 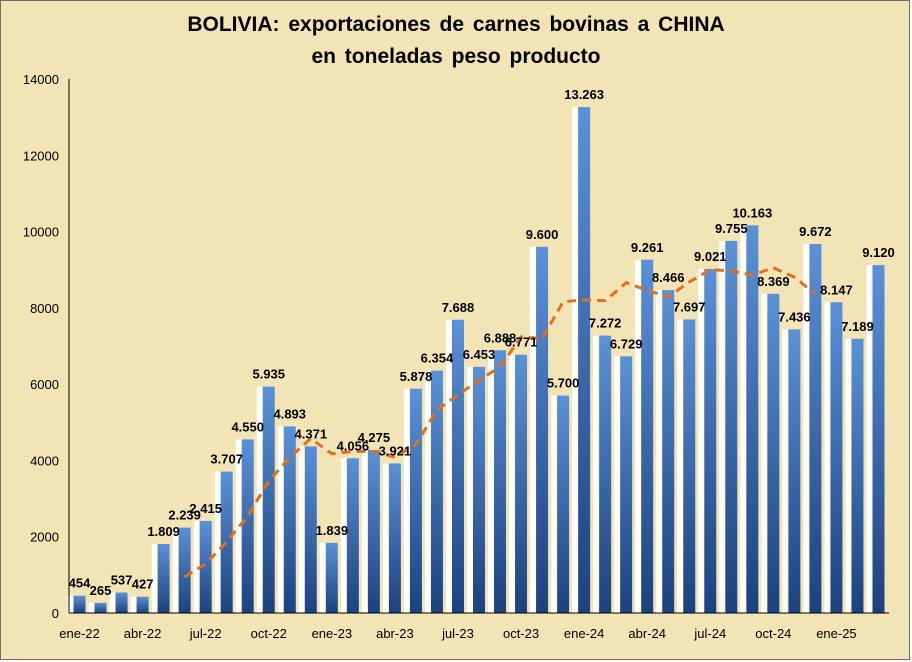 I want to click on data-label: 5.878, so click(x=416, y=376).